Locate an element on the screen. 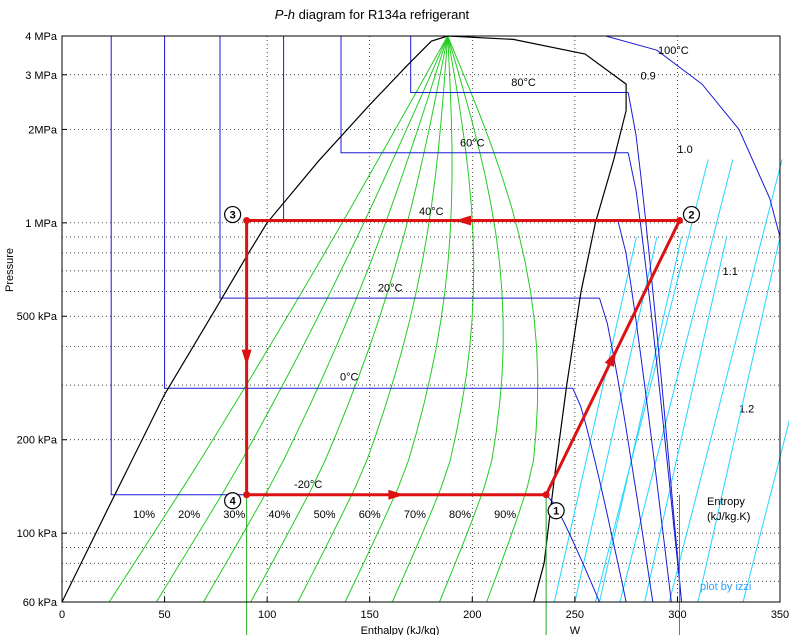 Image resolution: width=789 pixels, height=635 pixels. y-tick-label: 2MPa is located at coordinates (43, 130).